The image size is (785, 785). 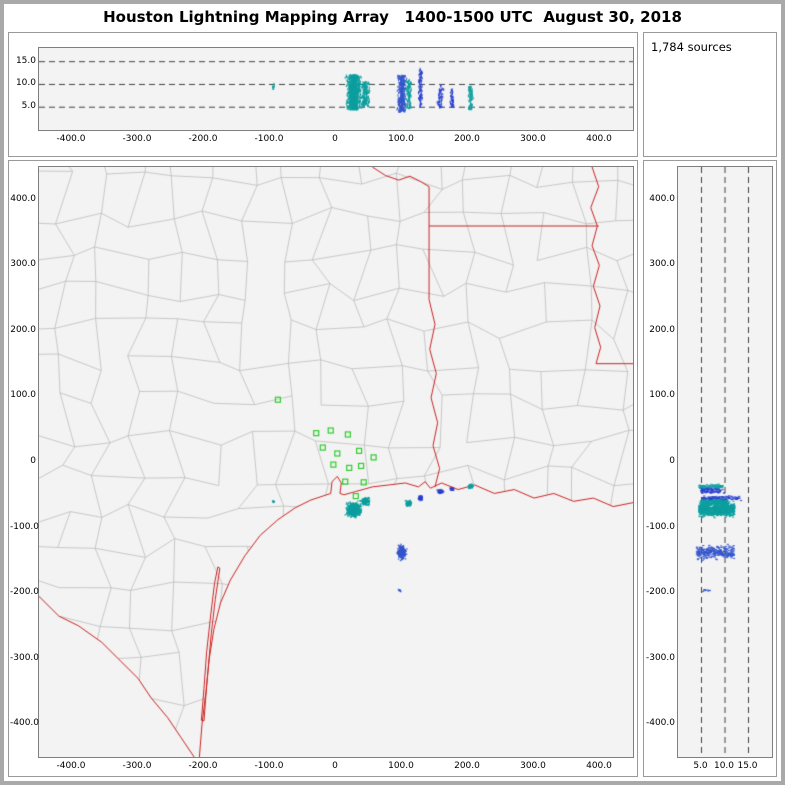 I want to click on ew-altitude-plot-area, so click(x=336, y=89).